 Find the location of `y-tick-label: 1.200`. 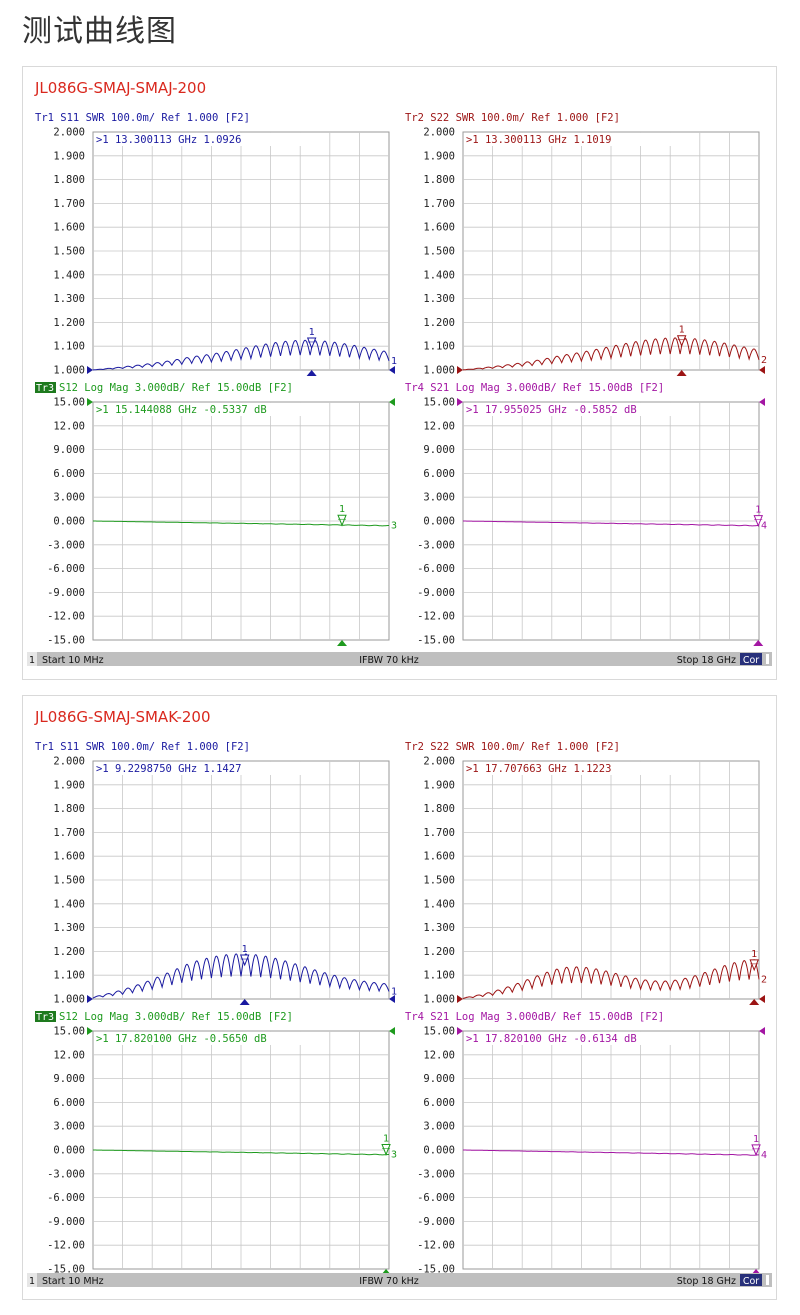

y-tick-label: 1.200 is located at coordinates (69, 323).